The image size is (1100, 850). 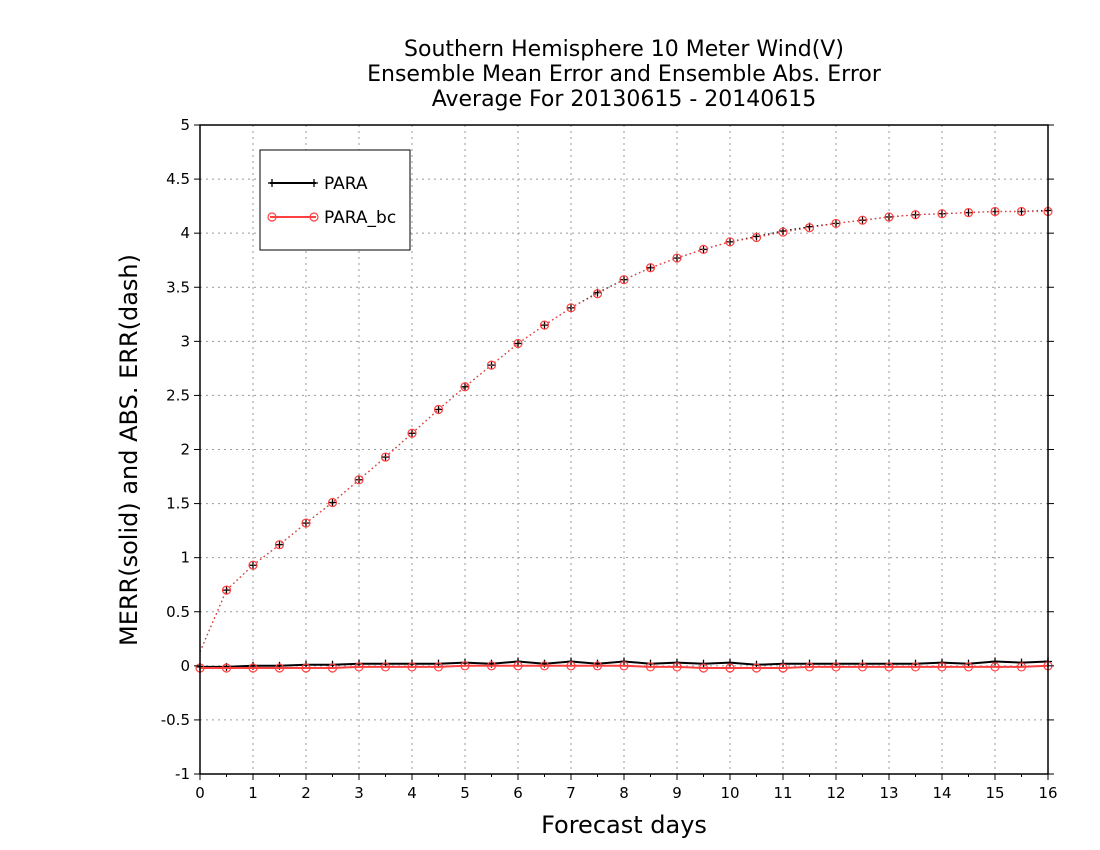 I want to click on x-tick-label: 5, so click(x=465, y=793).